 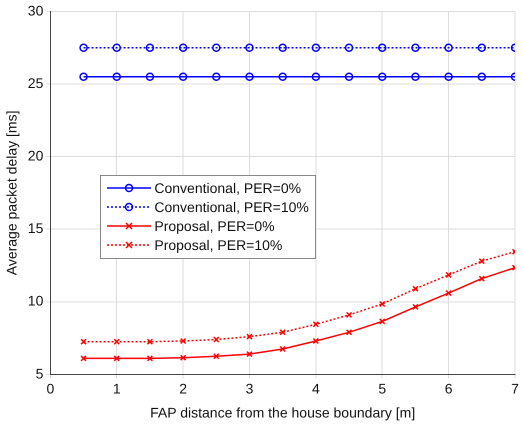 What do you see at coordinates (36, 300) in the screenshot?
I see `y-tick-label: 10` at bounding box center [36, 300].